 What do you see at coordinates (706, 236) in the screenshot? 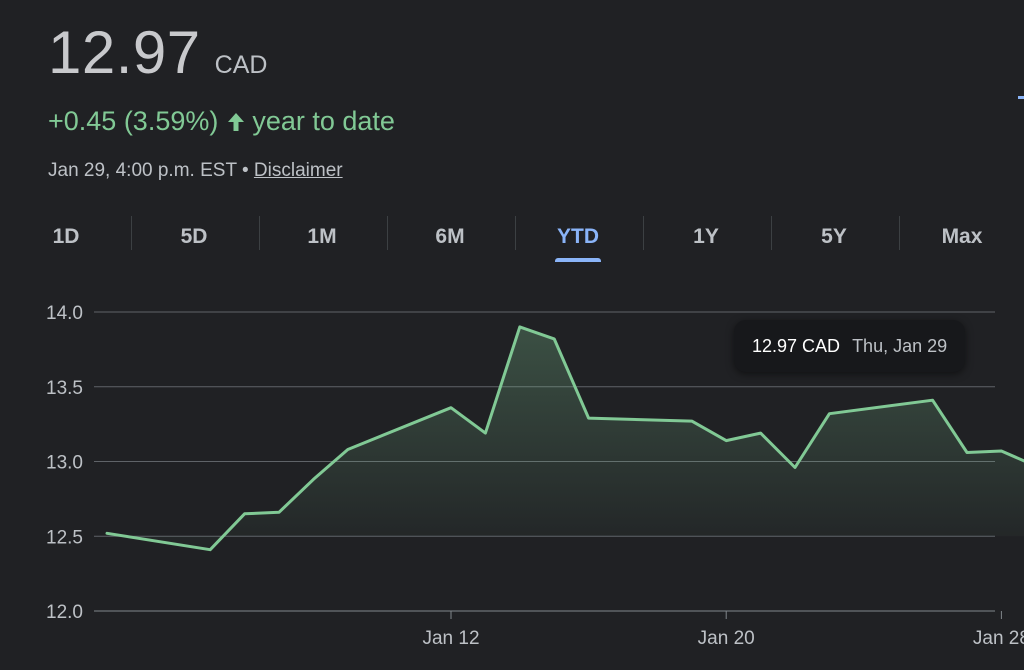
I see `tab-1y: 1Y` at bounding box center [706, 236].